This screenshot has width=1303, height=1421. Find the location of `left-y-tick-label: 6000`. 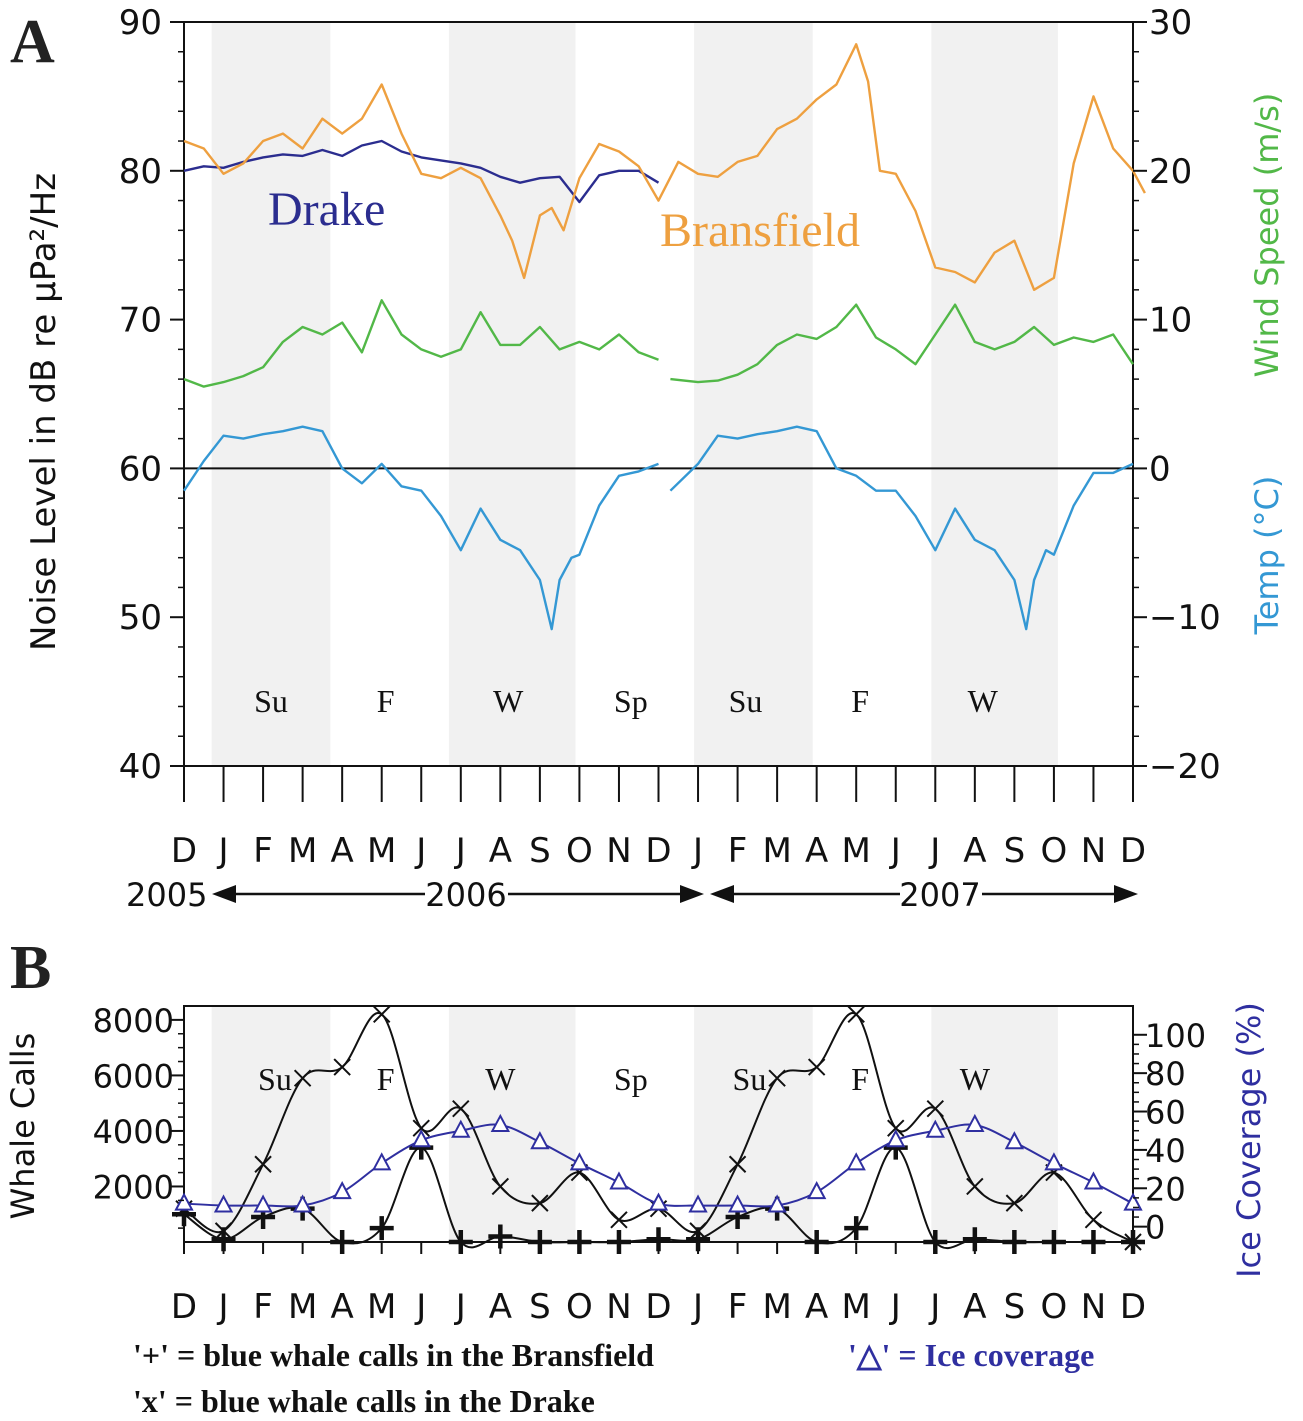

left-y-tick-label: 6000 is located at coordinates (133, 1076).